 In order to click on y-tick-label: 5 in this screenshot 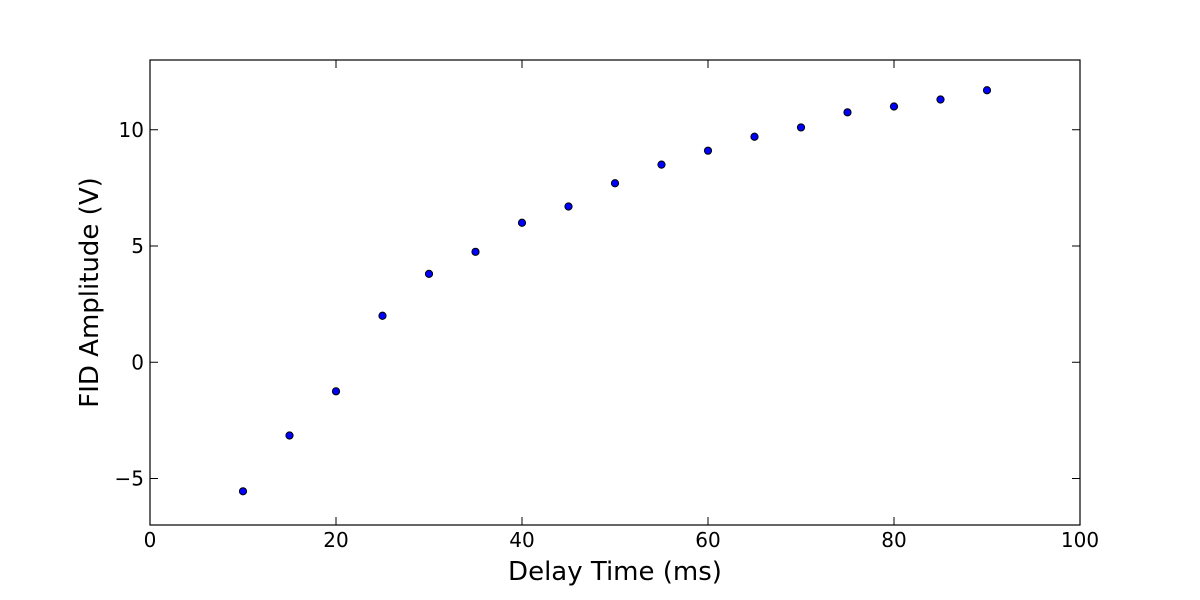, I will do `click(137, 246)`.